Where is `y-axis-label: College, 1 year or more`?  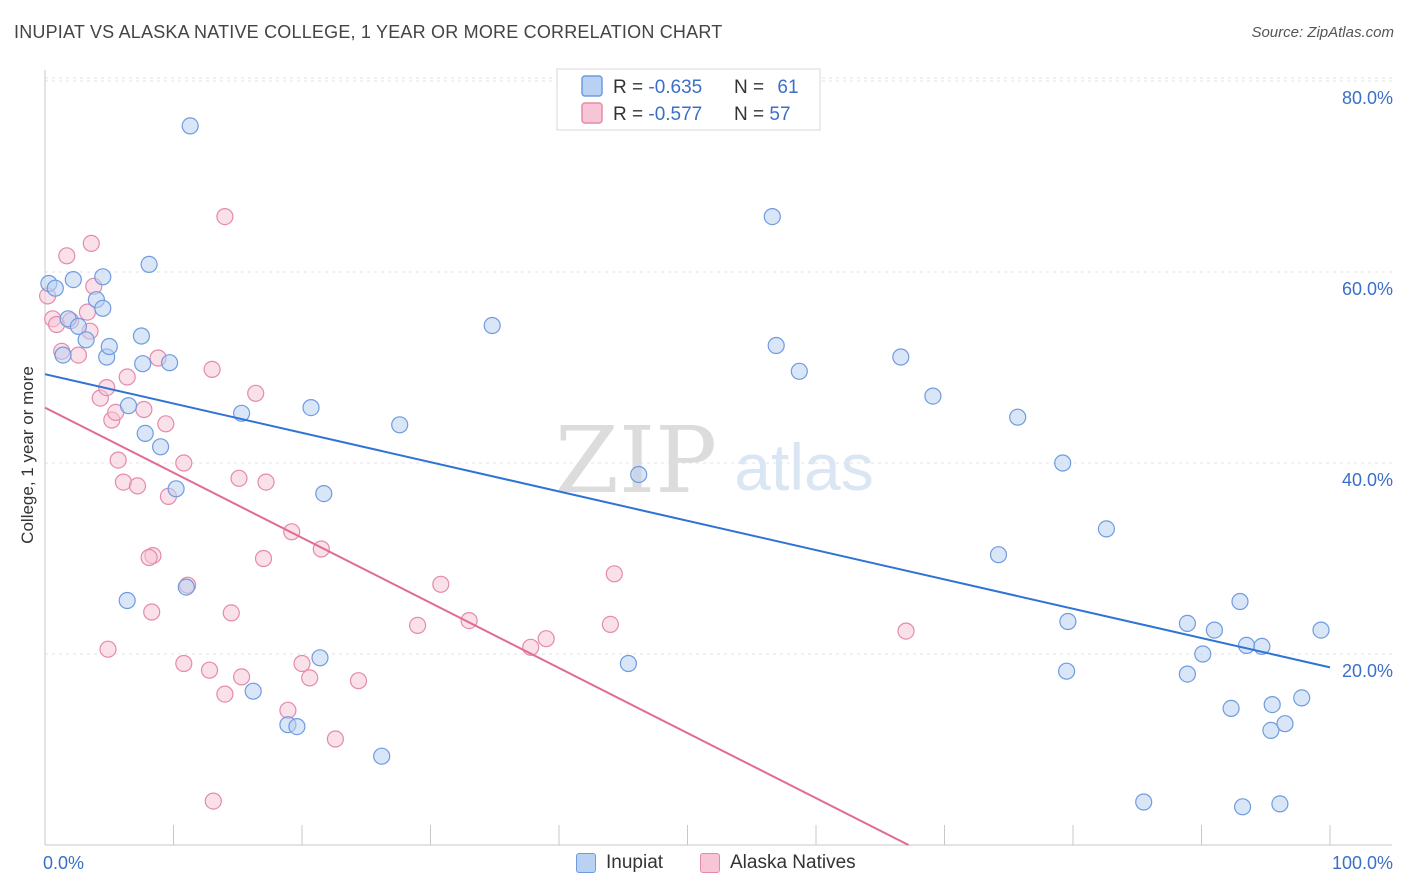
y-axis-label: College, 1 year or more is located at coordinates (27, 455).